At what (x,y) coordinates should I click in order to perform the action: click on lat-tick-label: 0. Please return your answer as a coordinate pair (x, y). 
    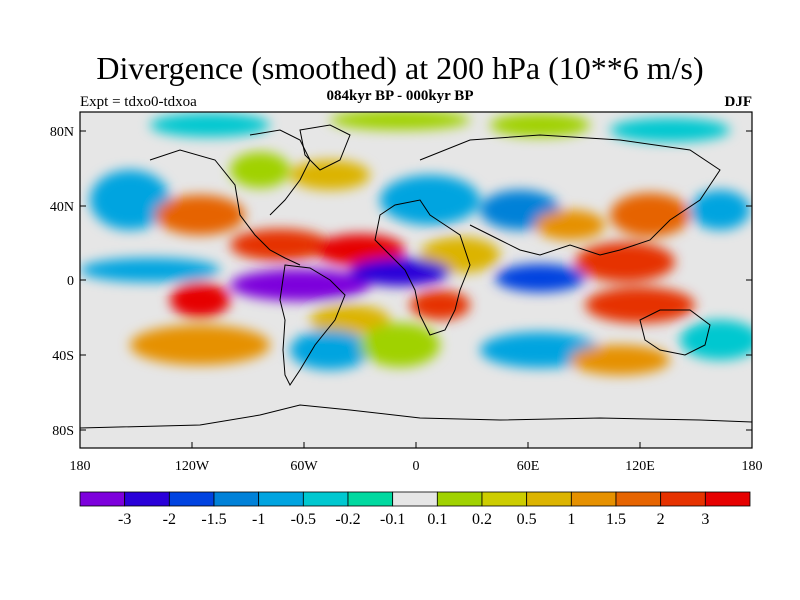
    Looking at the image, I should click on (70, 281).